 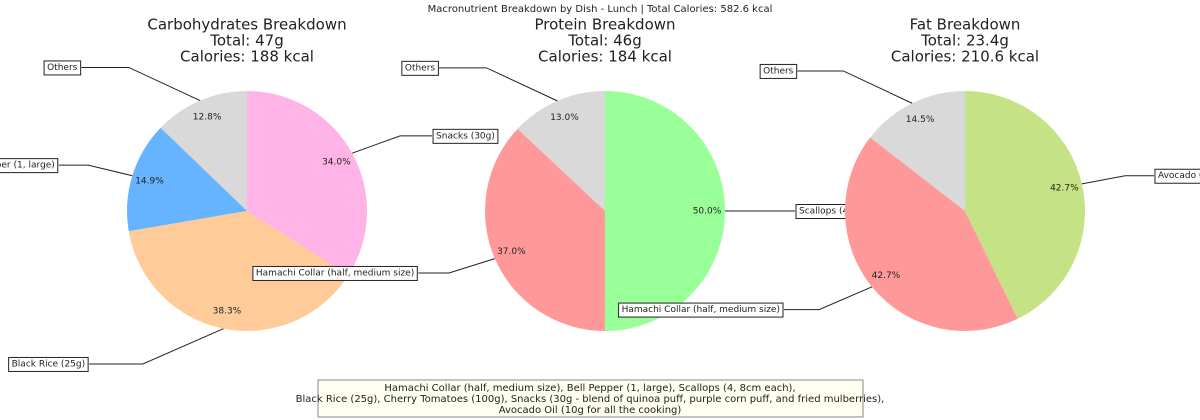 What do you see at coordinates (247, 57) in the screenshot?
I see `chart-subtitle: Calories: 188 kcal` at bounding box center [247, 57].